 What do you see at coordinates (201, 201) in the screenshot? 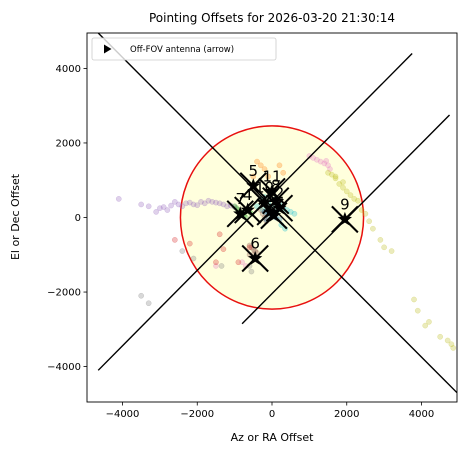
I see `scatter-point-s0-p12` at bounding box center [201, 201].